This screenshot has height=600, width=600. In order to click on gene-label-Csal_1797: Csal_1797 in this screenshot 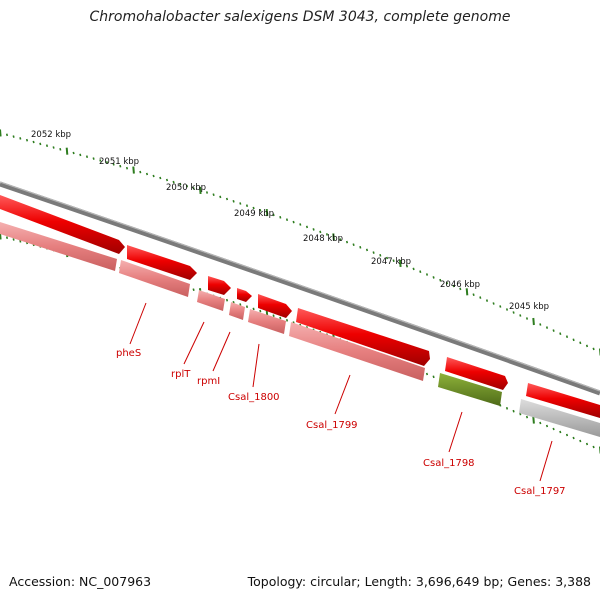, I will do `click(540, 491)`.